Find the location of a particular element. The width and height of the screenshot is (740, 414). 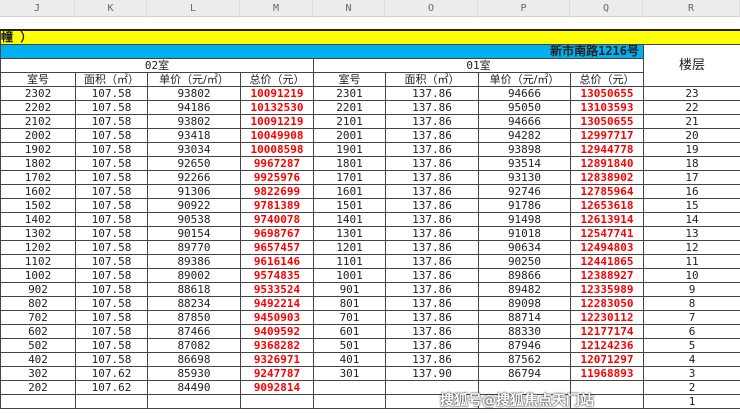

cell-f: 13 is located at coordinates (691, 233).